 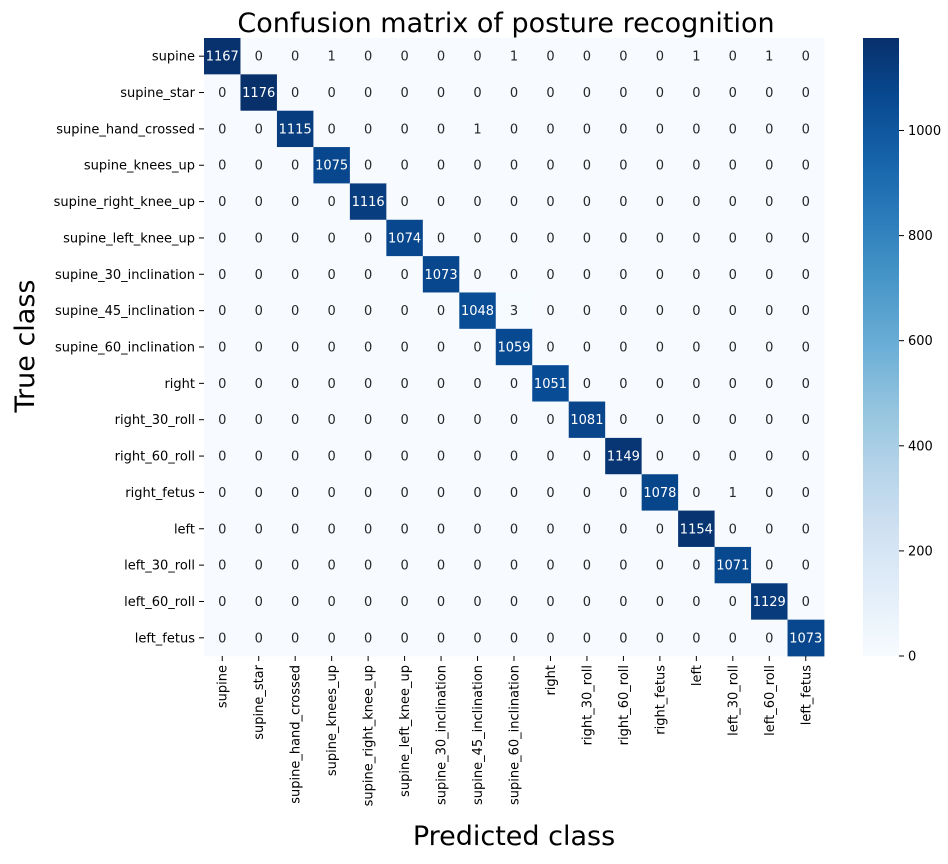 What do you see at coordinates (805, 638) in the screenshot?
I see `cell-value: 1073` at bounding box center [805, 638].